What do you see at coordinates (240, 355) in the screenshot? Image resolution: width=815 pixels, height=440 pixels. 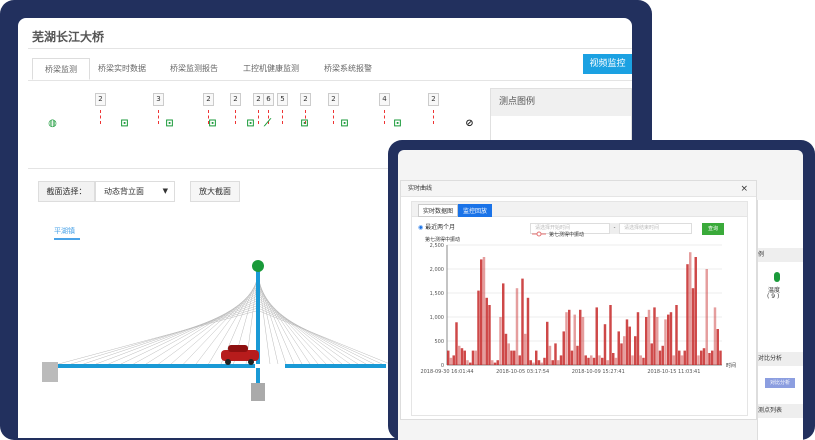 I see `car-icon` at bounding box center [240, 355].